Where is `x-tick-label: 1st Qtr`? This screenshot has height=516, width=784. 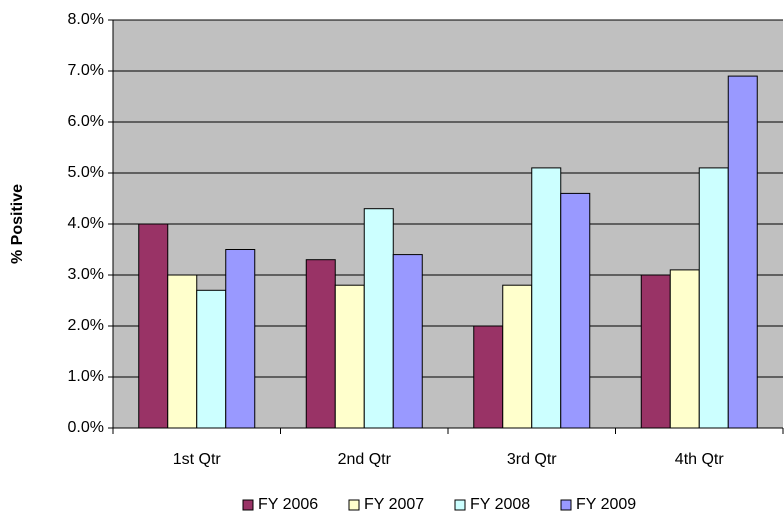 x-tick-label: 1st Qtr is located at coordinates (197, 459).